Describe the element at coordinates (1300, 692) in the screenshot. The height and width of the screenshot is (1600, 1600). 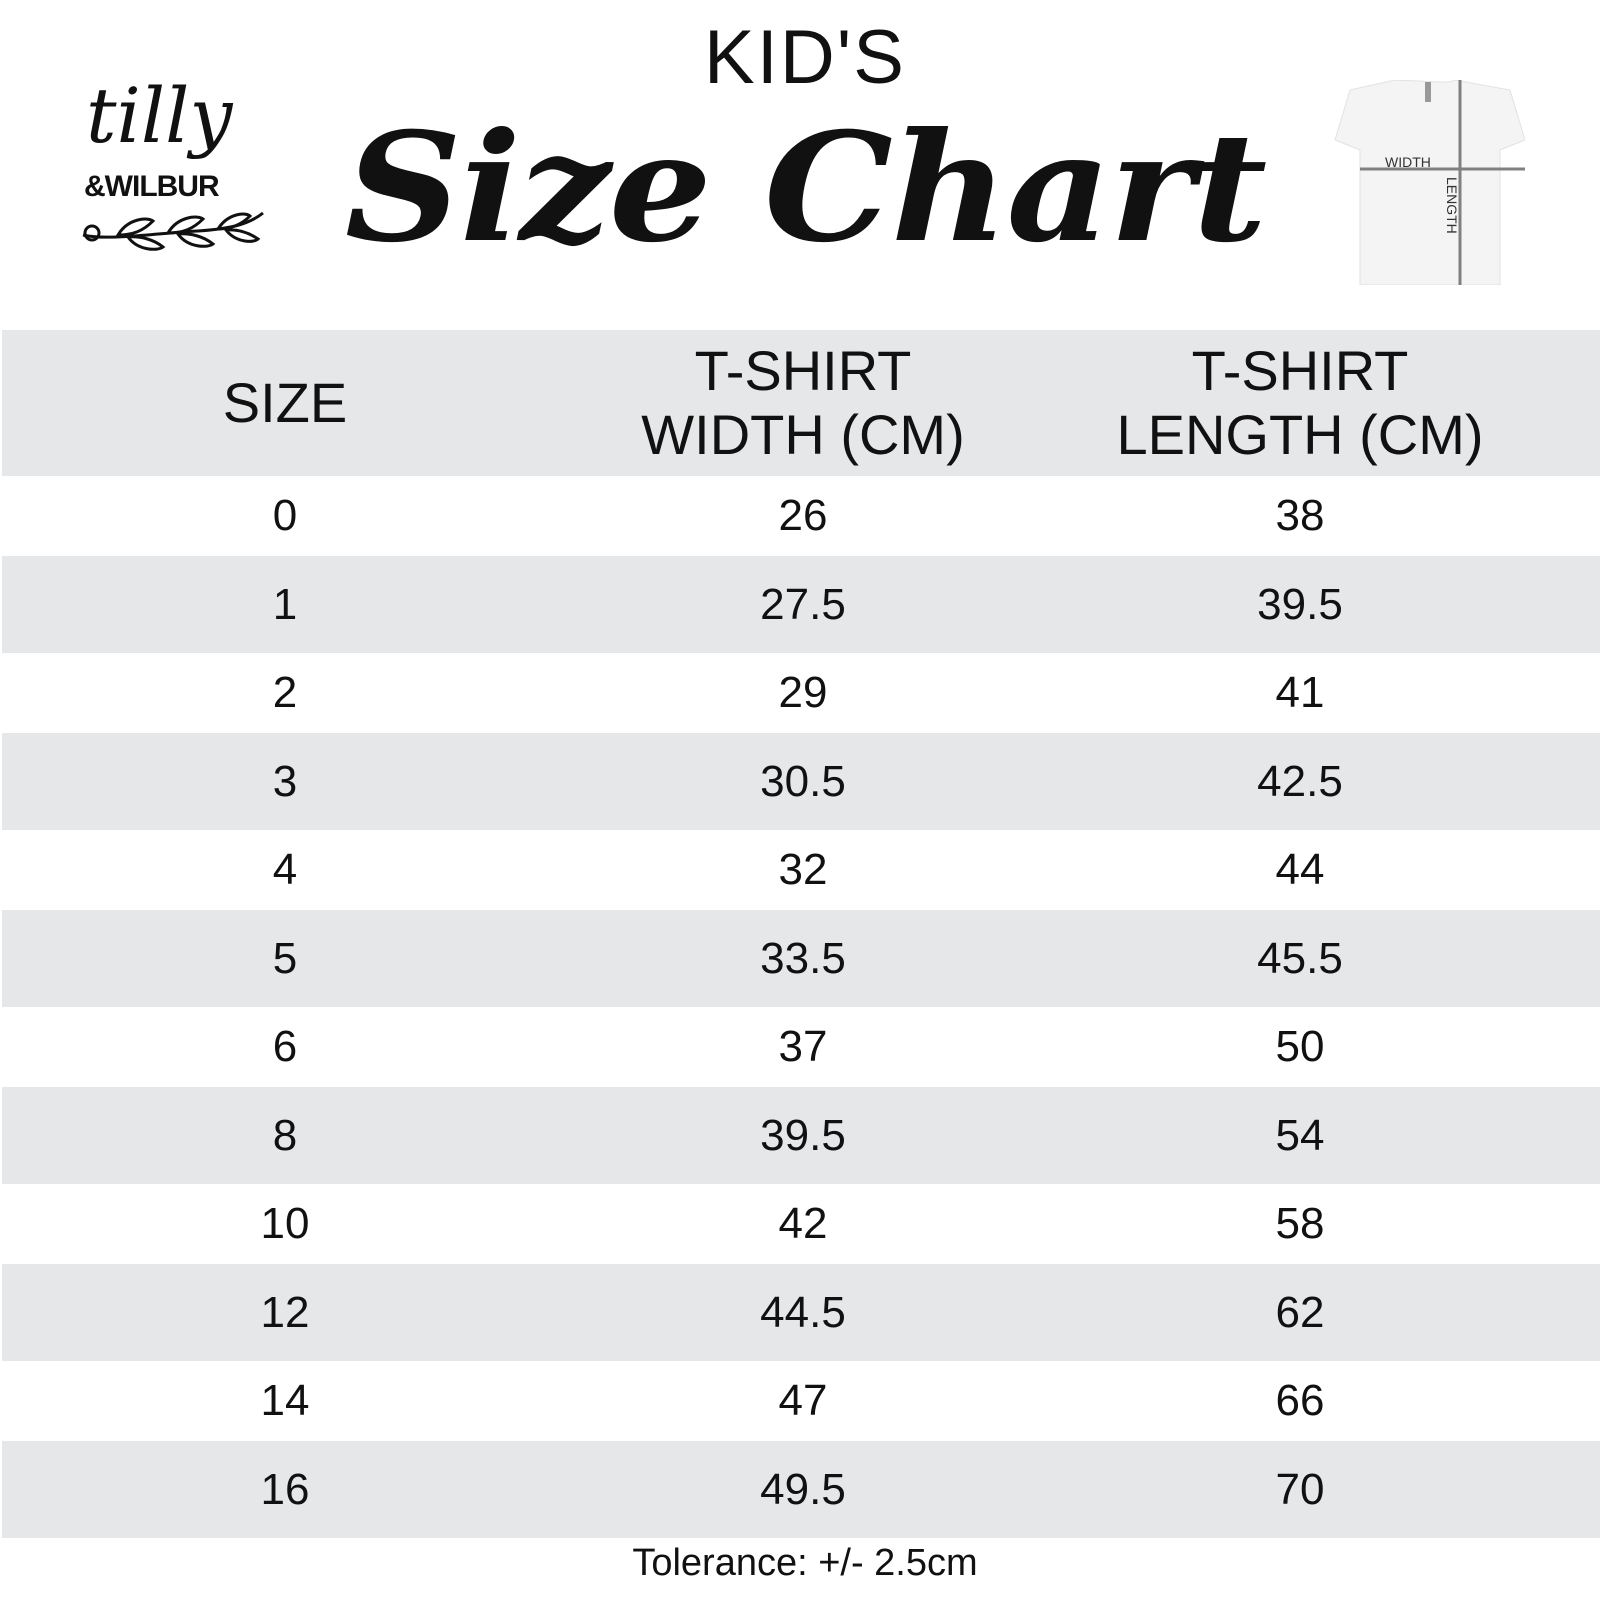
I see `length-cell: 41` at that location.